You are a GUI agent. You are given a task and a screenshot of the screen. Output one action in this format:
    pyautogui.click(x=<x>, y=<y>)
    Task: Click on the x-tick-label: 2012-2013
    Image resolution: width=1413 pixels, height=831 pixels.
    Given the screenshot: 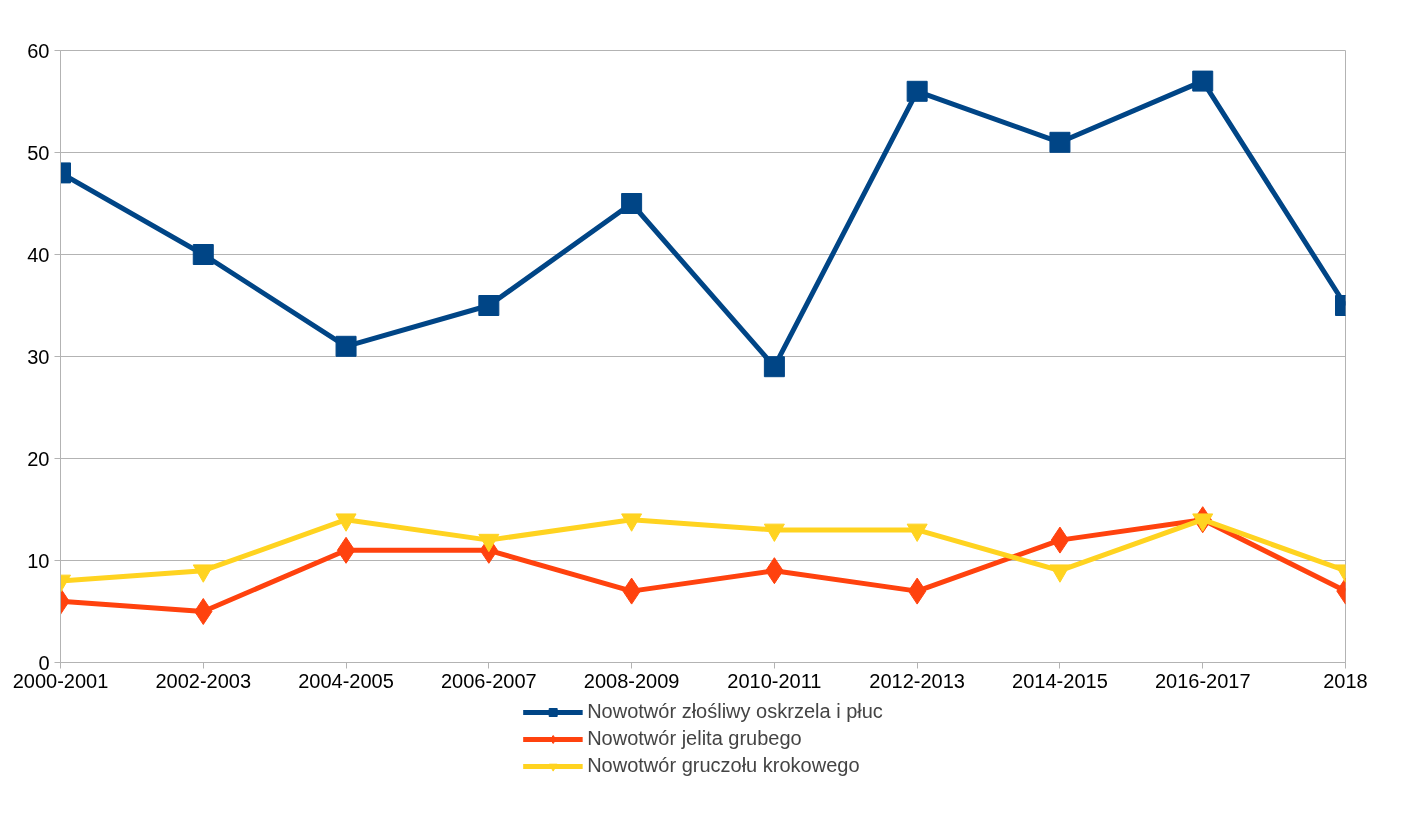 What is the action you would take?
    pyautogui.click(x=917, y=680)
    